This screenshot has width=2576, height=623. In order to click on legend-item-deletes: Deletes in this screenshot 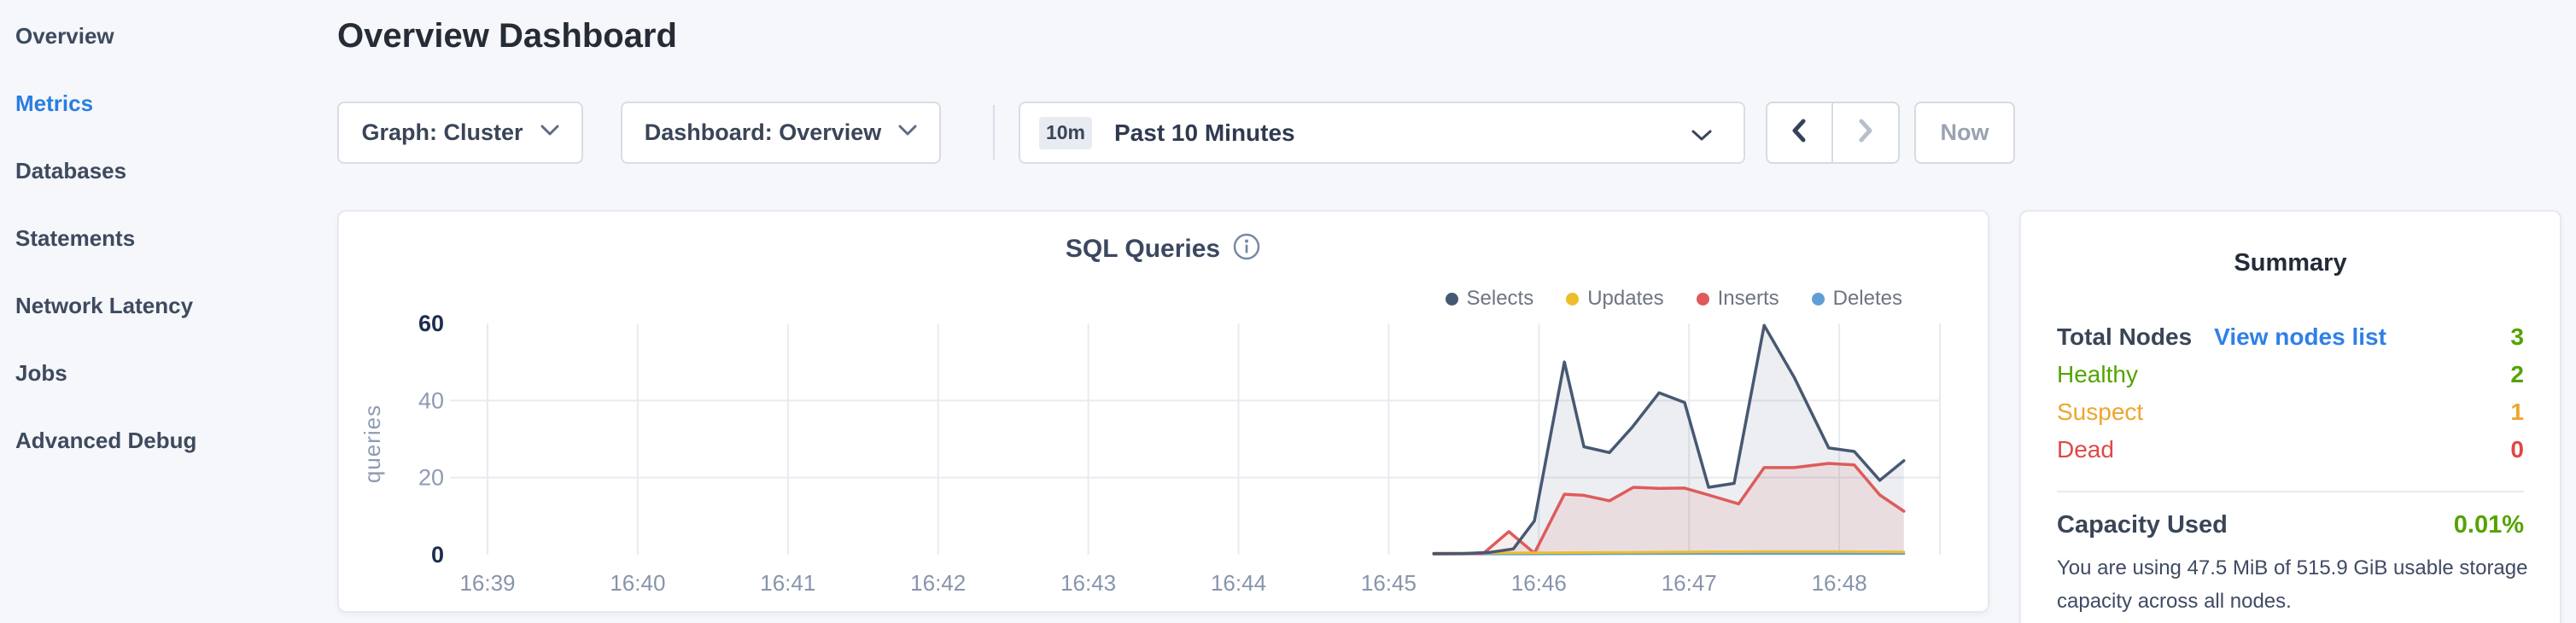, I will do `click(1856, 299)`.